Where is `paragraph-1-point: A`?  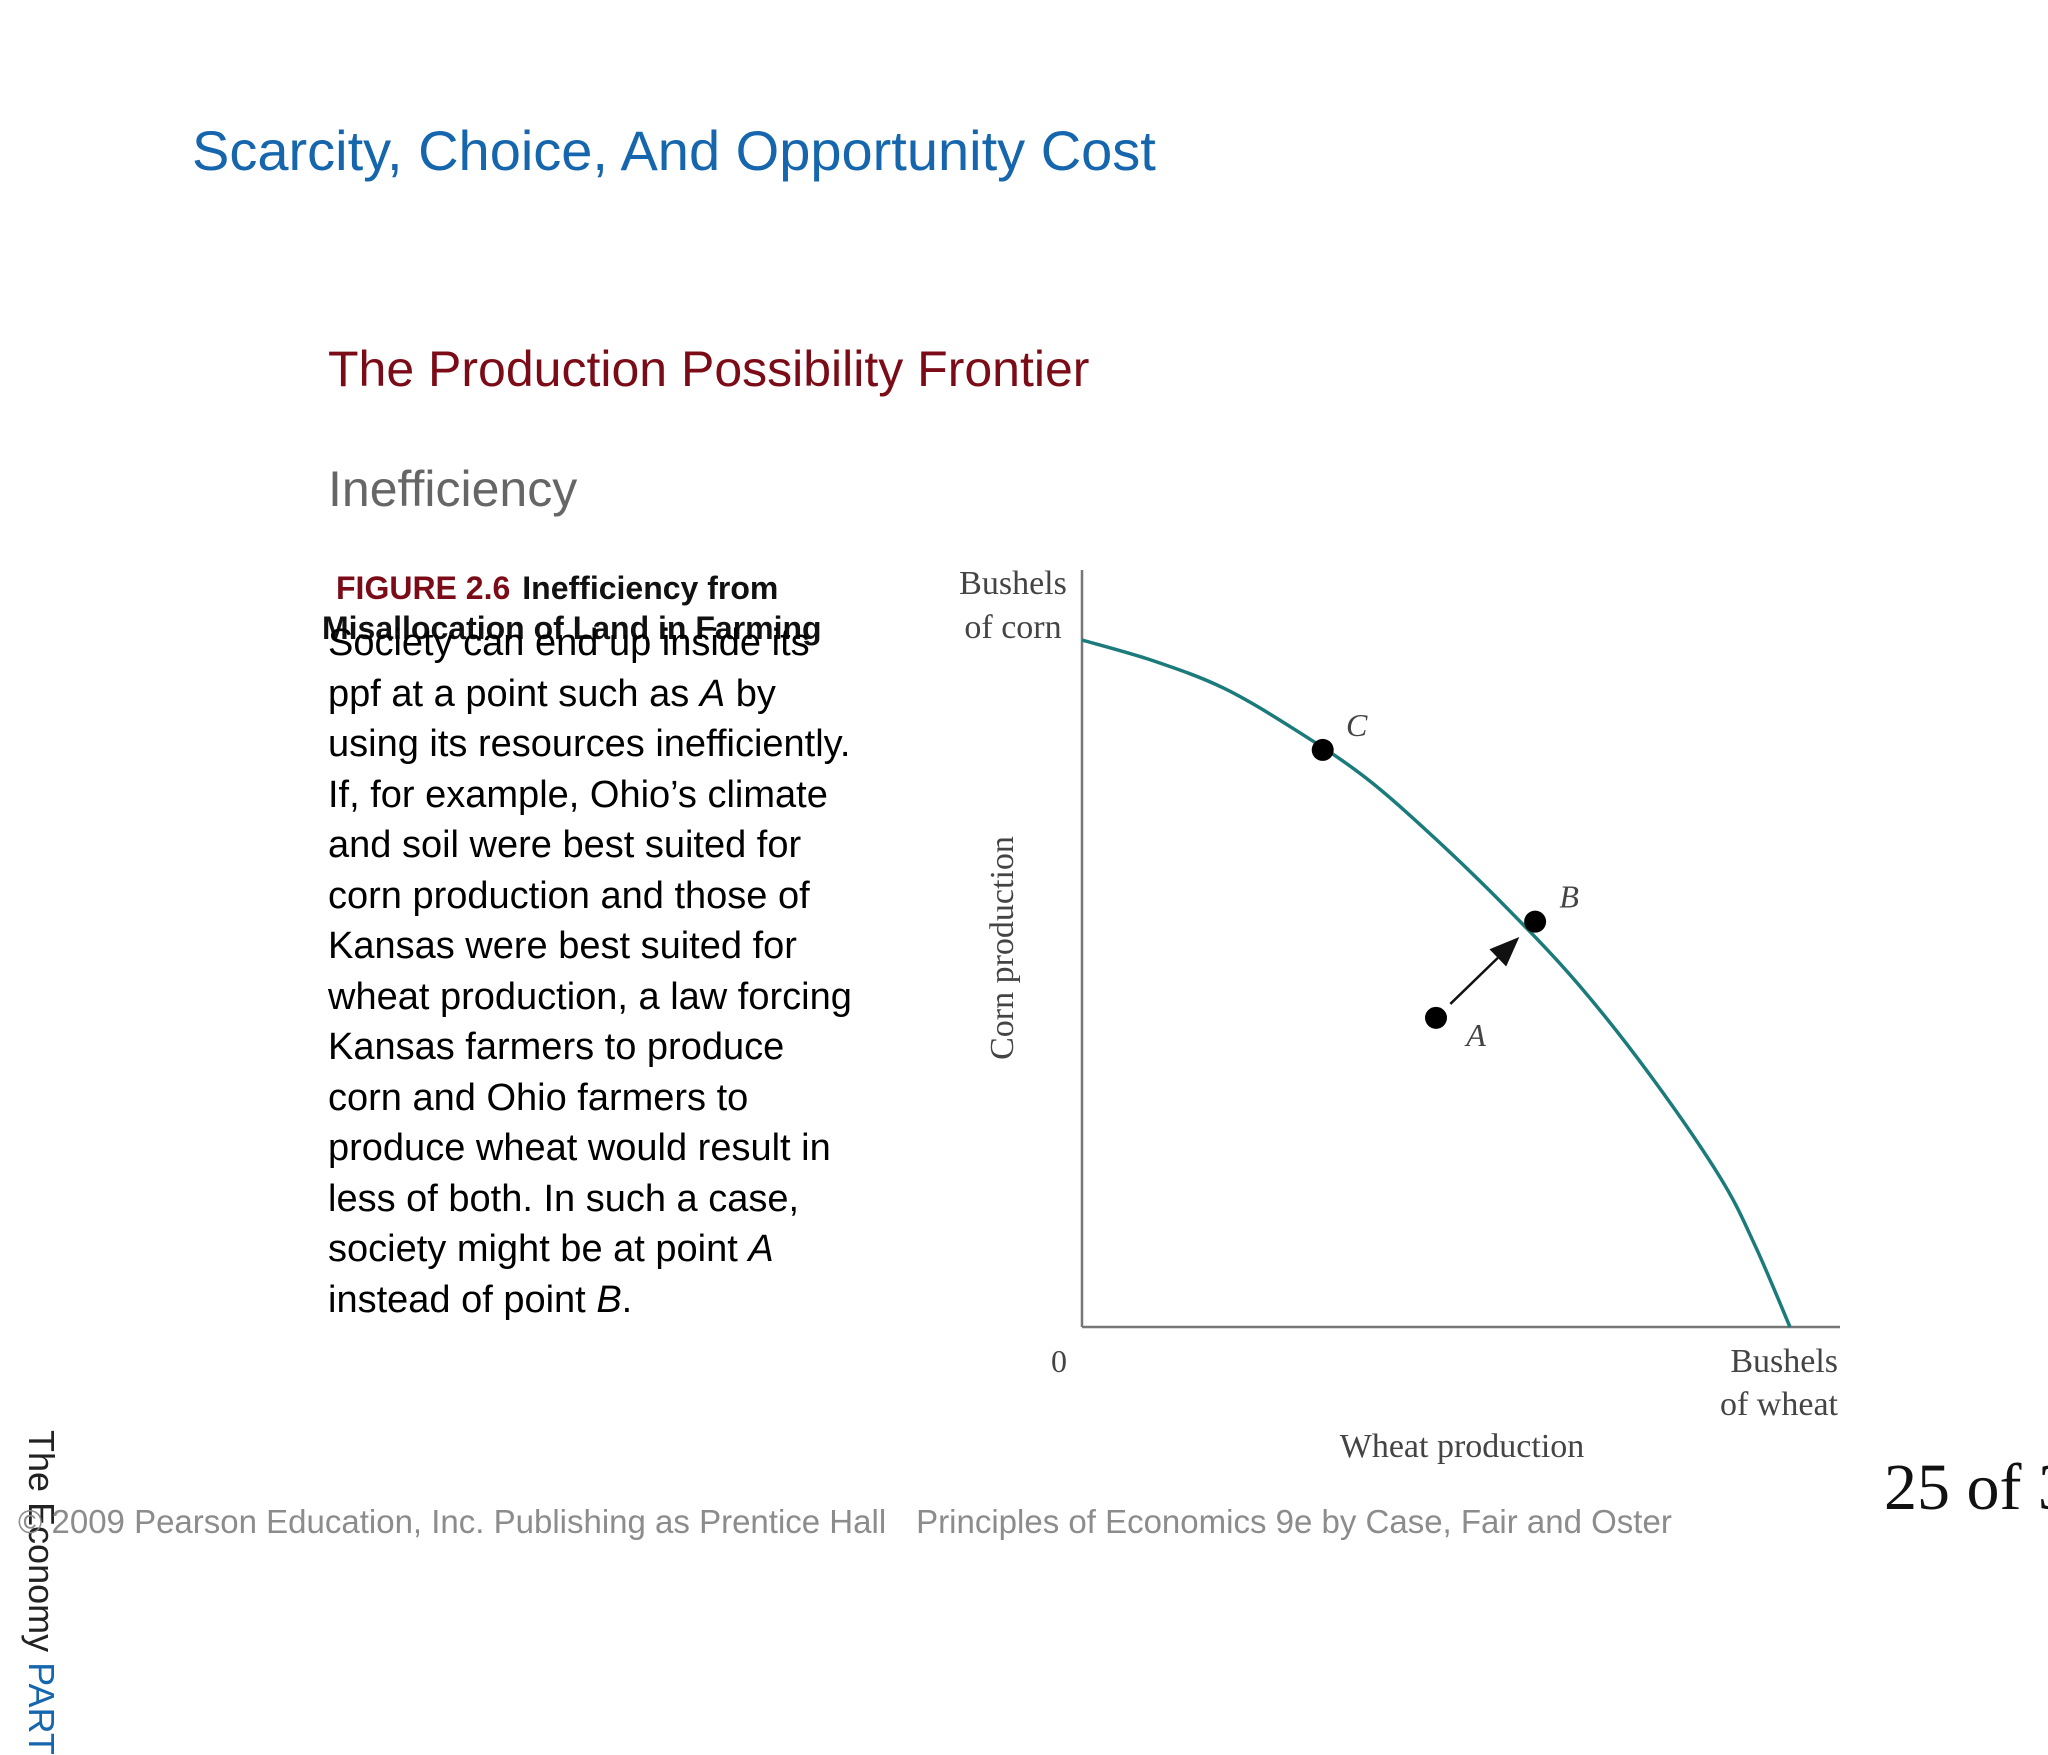
paragraph-1-point: A is located at coordinates (712, 693).